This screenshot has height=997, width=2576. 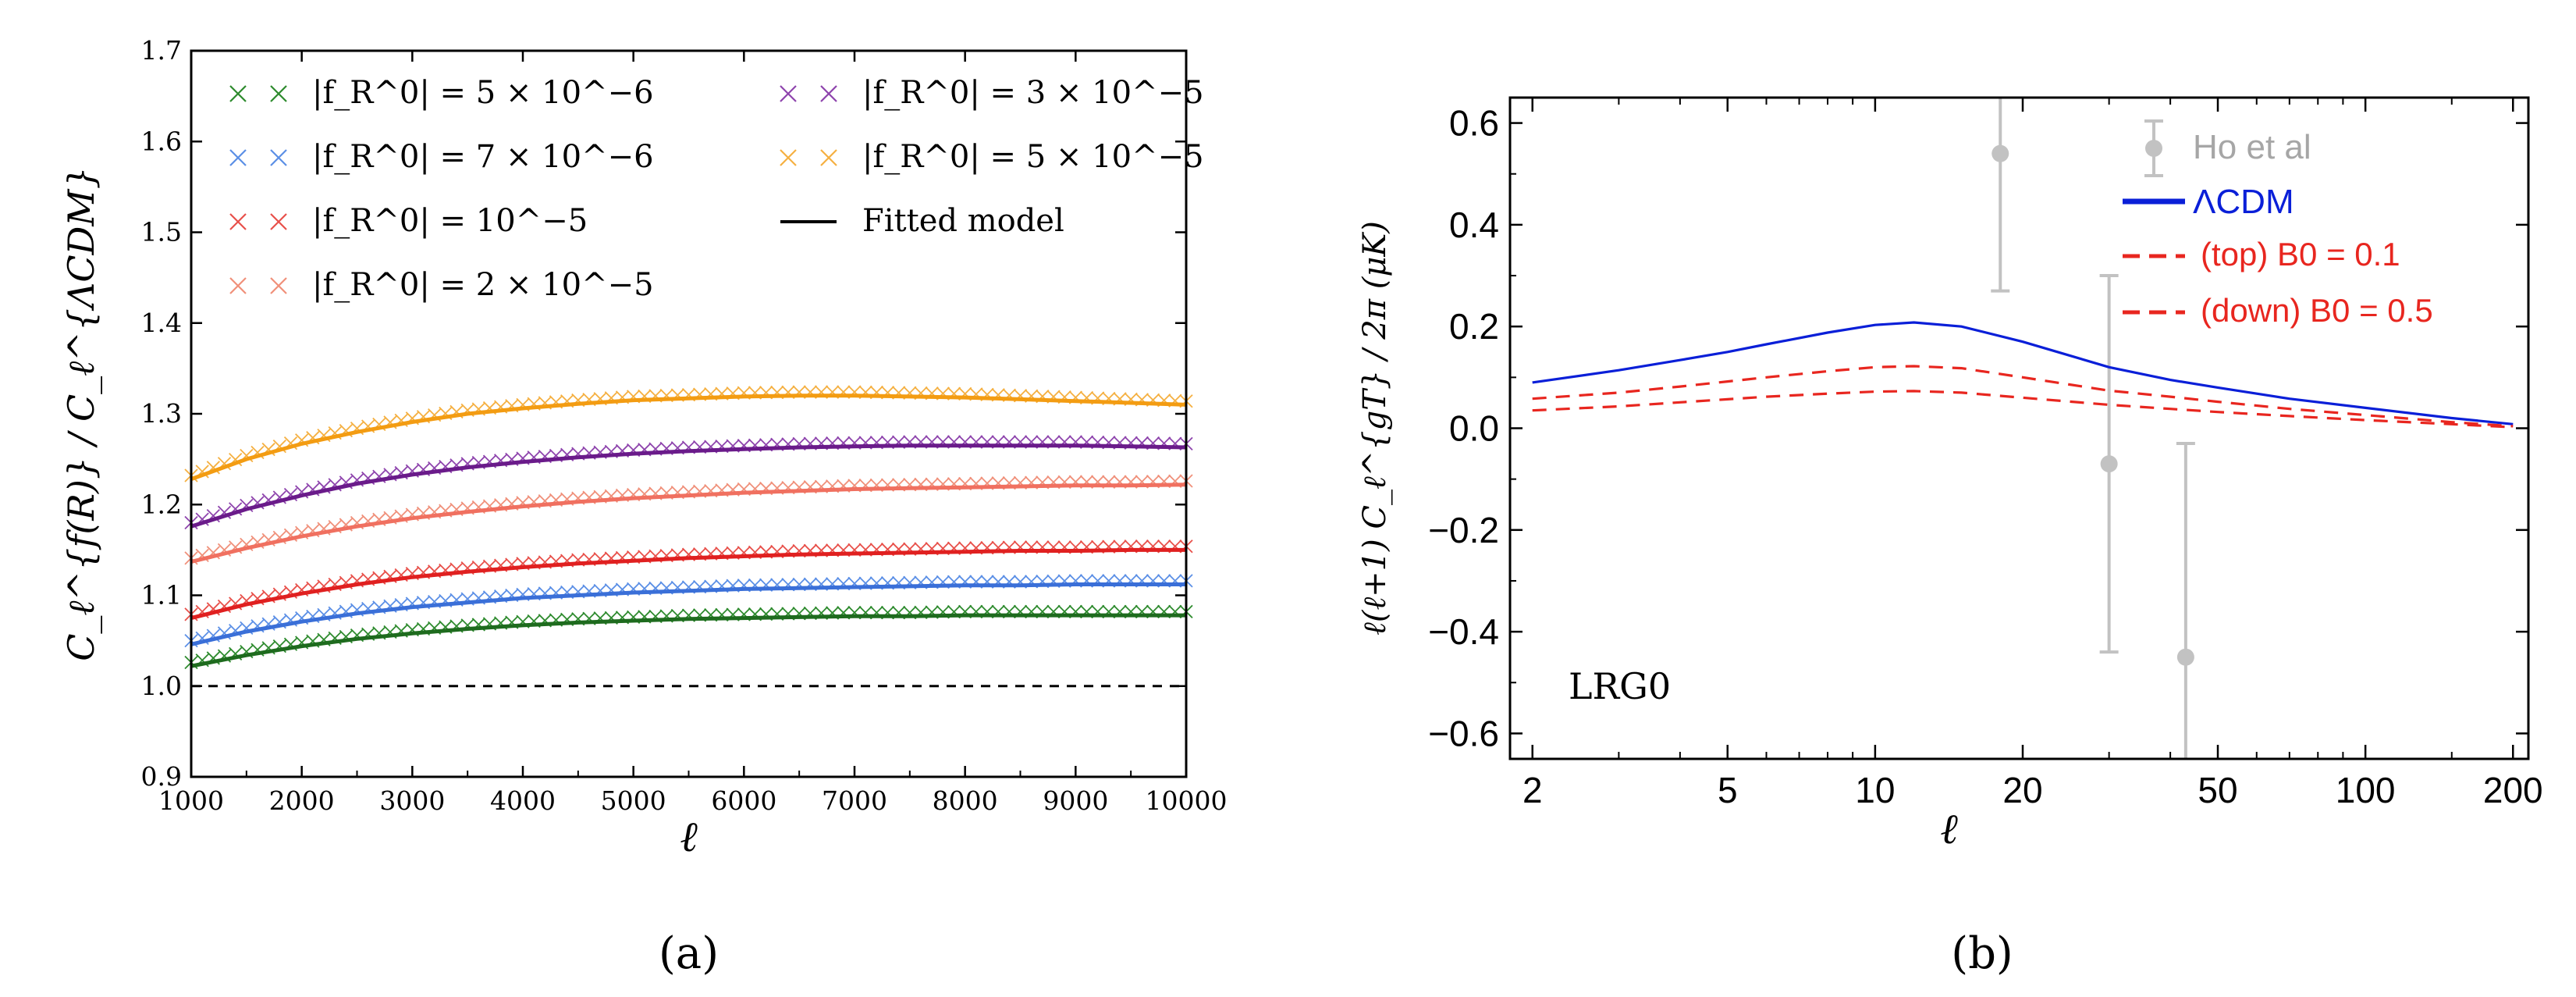 I want to click on x-tick-label: 7000, so click(x=854, y=800).